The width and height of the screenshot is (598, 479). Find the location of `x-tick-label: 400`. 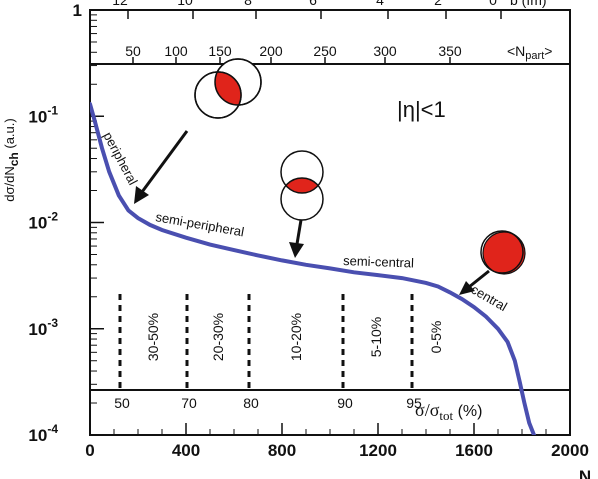

x-tick-label: 400 is located at coordinates (186, 450).